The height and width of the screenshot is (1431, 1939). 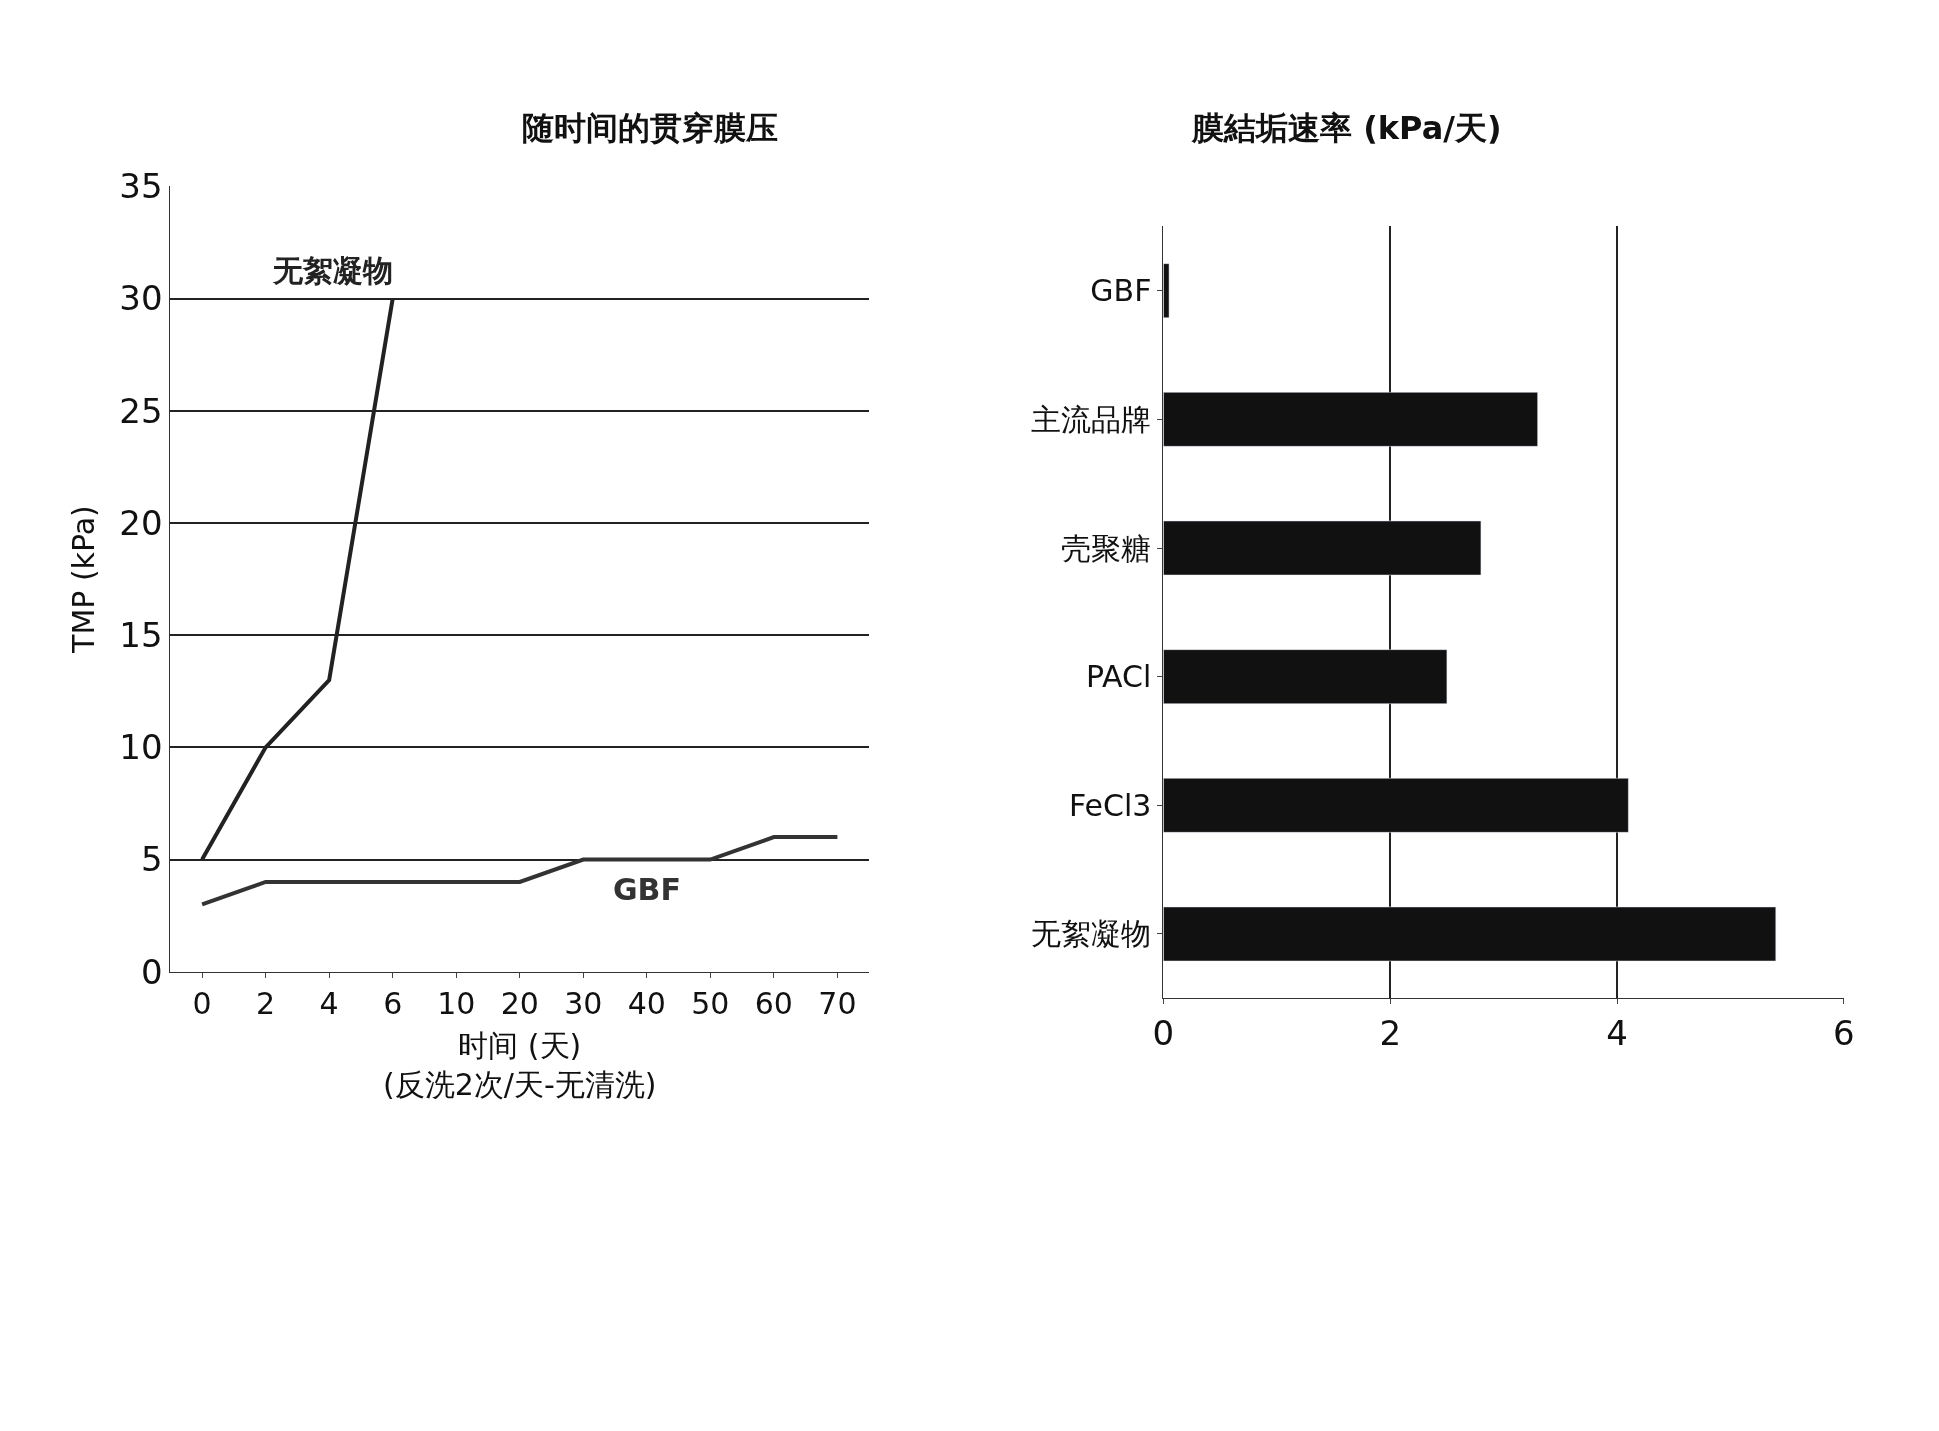 What do you see at coordinates (141, 298) in the screenshot?
I see `y-tick-label: 30` at bounding box center [141, 298].